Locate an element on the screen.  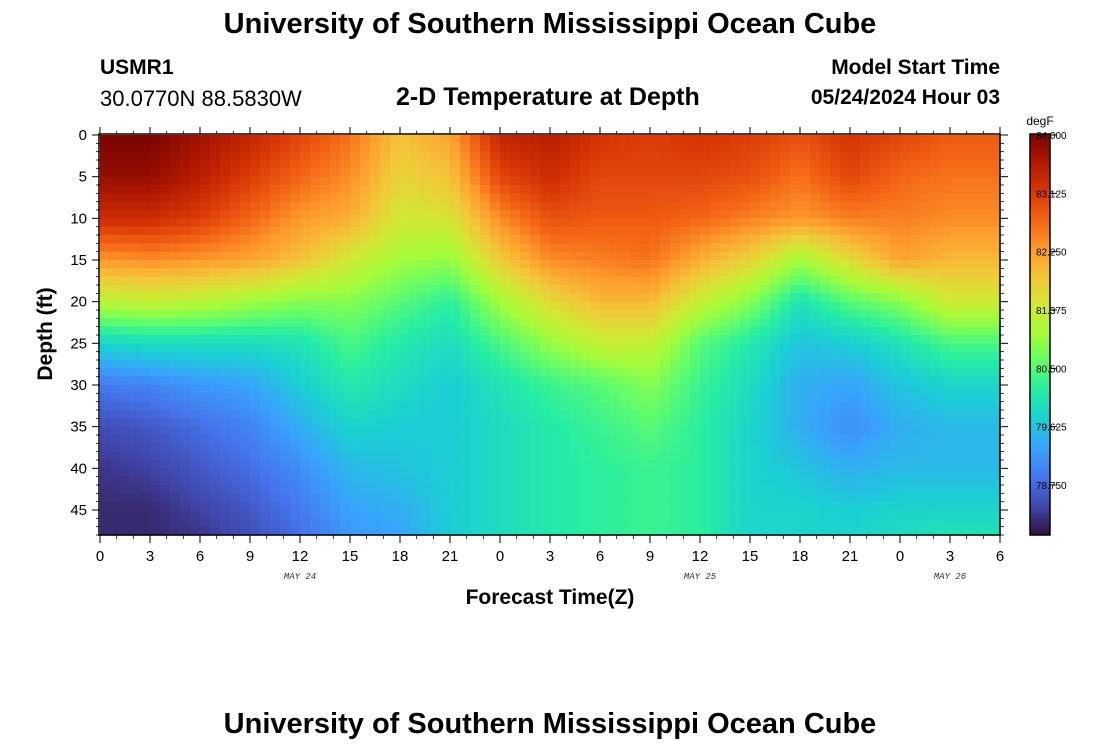
x-tick-label: 0 is located at coordinates (100, 556).